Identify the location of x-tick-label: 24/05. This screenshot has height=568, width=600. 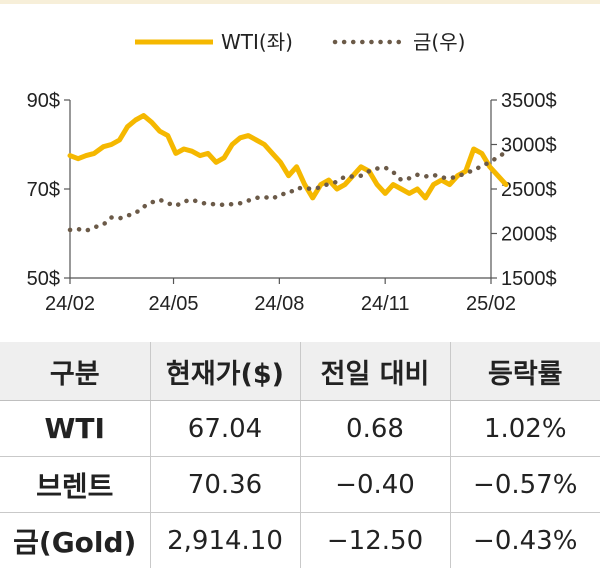
(173, 304).